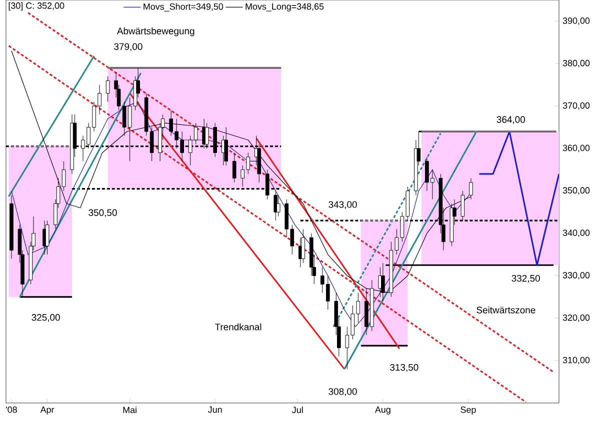 Image resolution: width=593 pixels, height=442 pixels. What do you see at coordinates (342, 392) in the screenshot?
I see `annotation: 308,00` at bounding box center [342, 392].